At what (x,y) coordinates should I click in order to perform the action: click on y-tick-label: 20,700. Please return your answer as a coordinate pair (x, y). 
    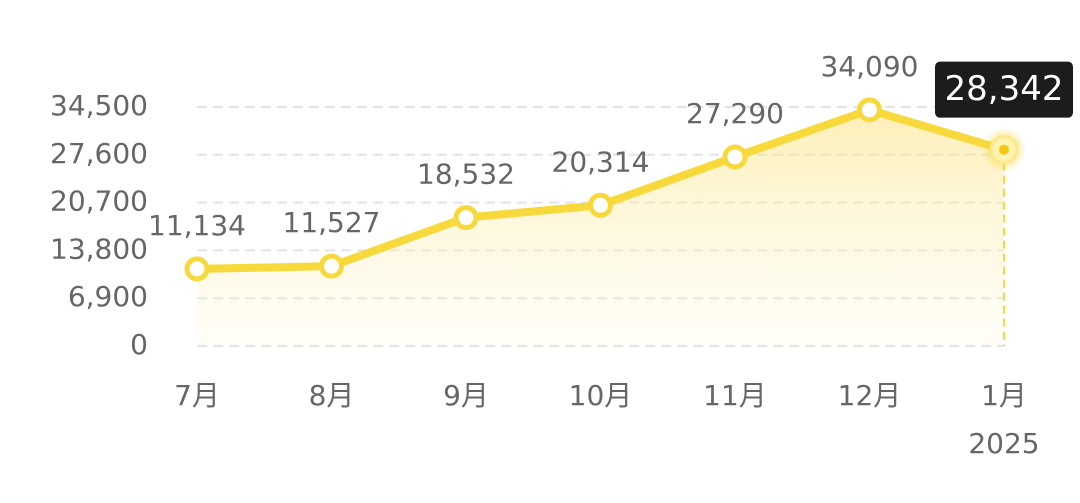
    Looking at the image, I should click on (99, 201).